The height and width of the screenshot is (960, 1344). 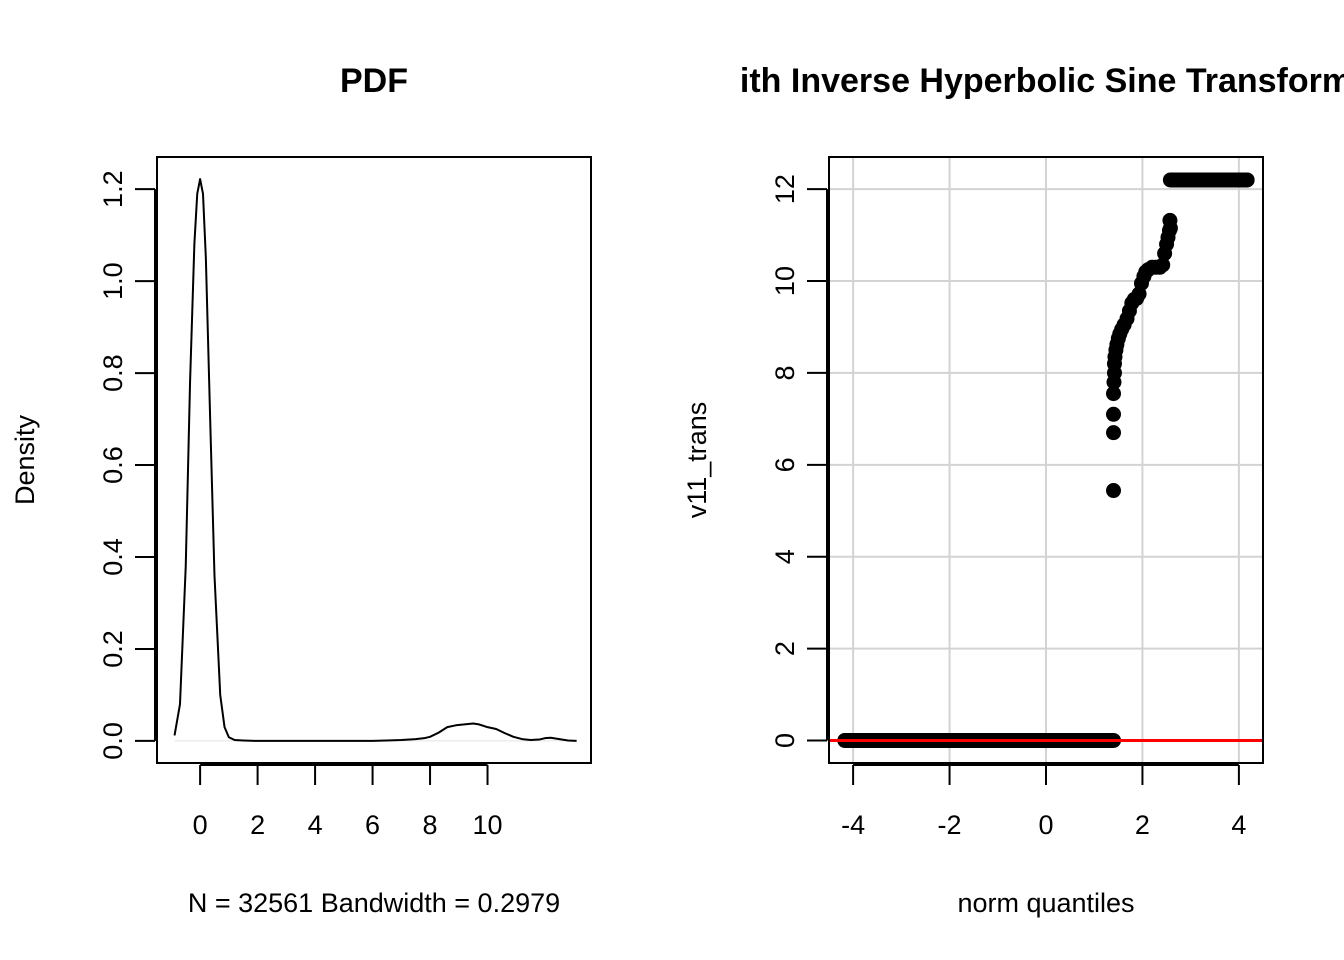 What do you see at coordinates (785, 556) in the screenshot?
I see `qq-y-tick-label: 4` at bounding box center [785, 556].